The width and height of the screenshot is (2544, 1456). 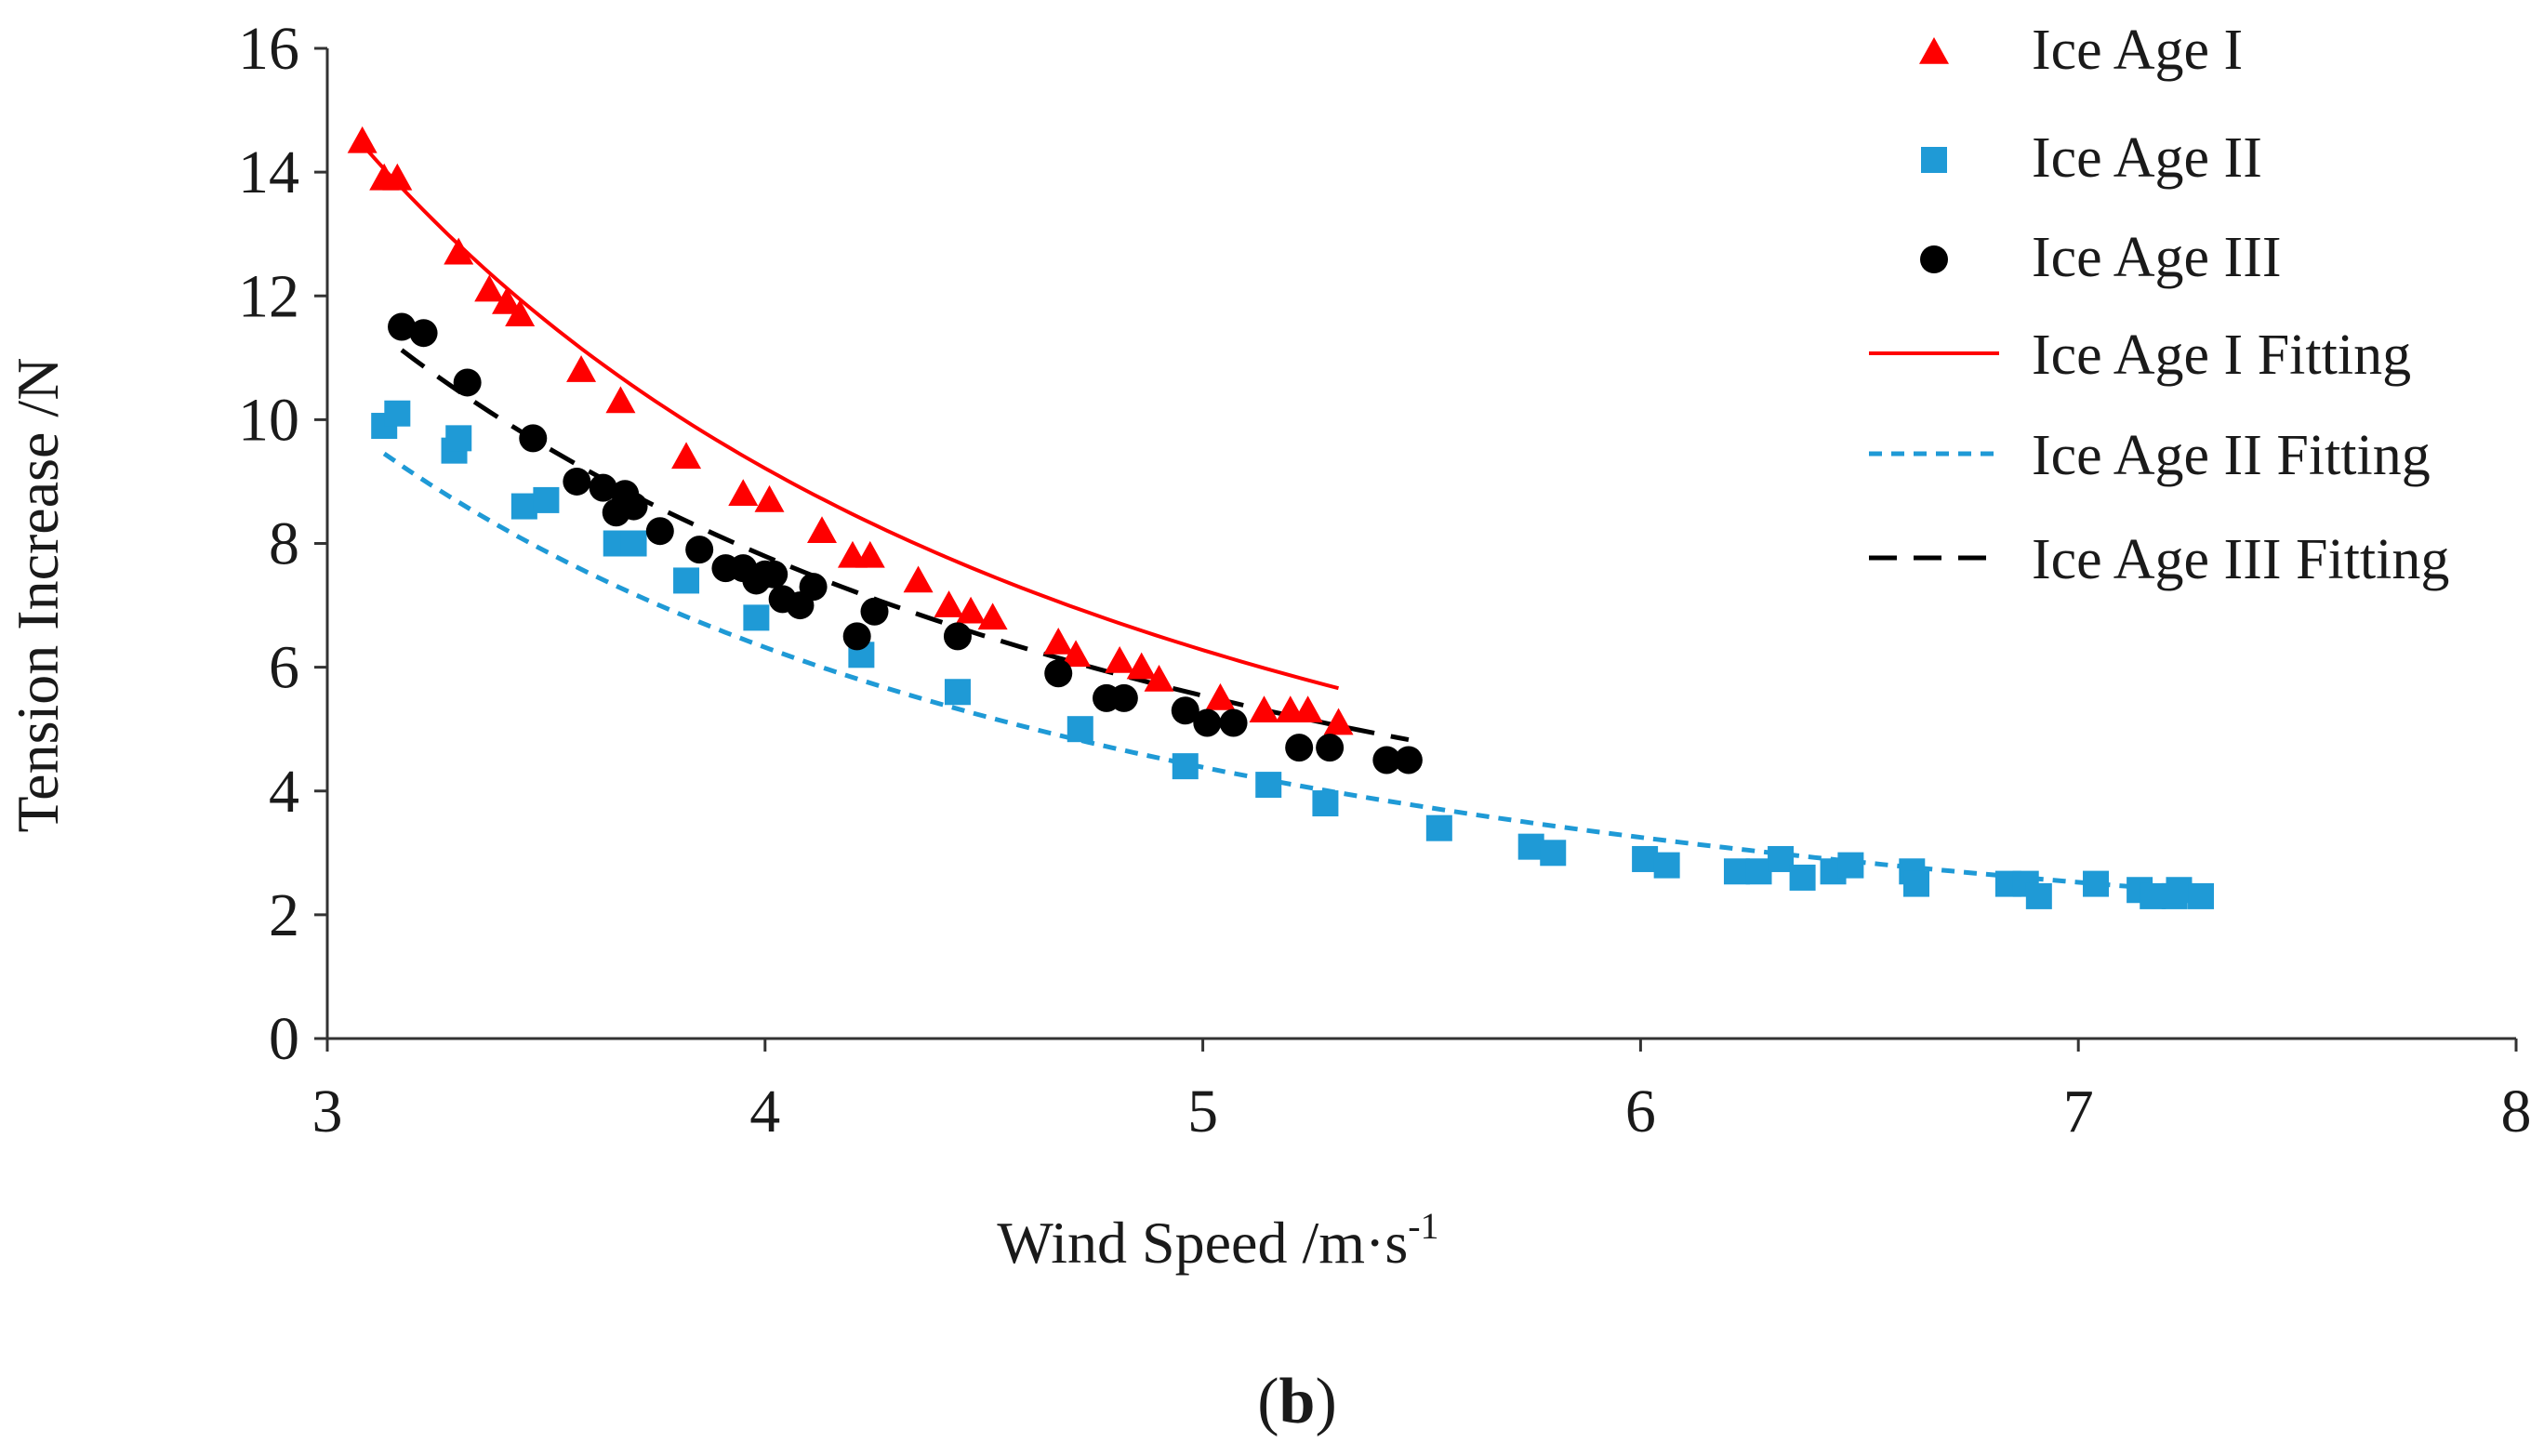 What do you see at coordinates (284, 1039) in the screenshot?
I see `y-tick-label: 0` at bounding box center [284, 1039].